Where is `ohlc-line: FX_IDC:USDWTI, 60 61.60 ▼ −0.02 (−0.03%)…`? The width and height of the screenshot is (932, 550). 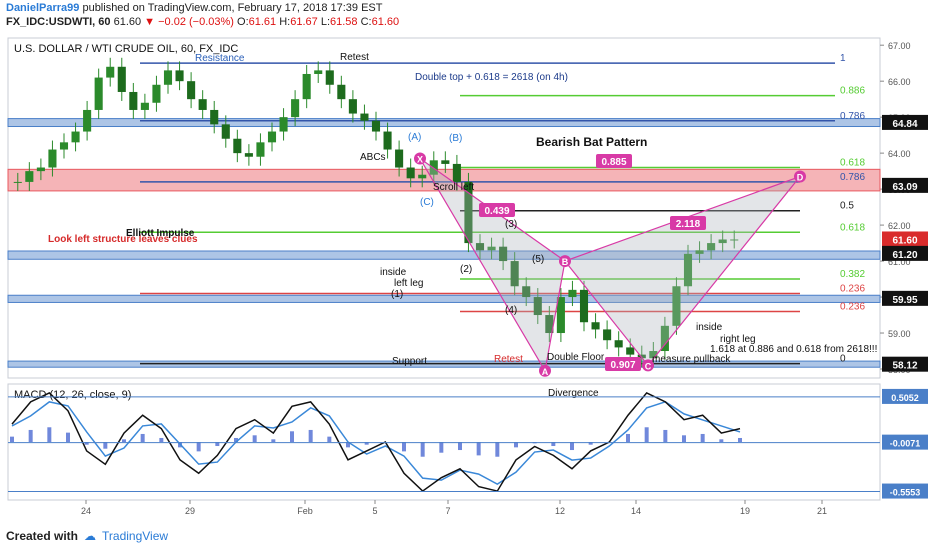
ohlc-line: FX_IDC:USDWTI, 60 61.60 ▼ −0.02 (−0.03%)… is located at coordinates (202, 22).